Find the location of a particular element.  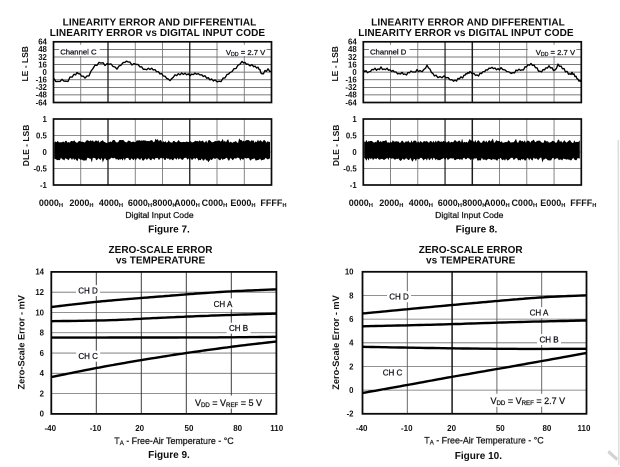

svg-text: CH A is located at coordinates (539, 313).